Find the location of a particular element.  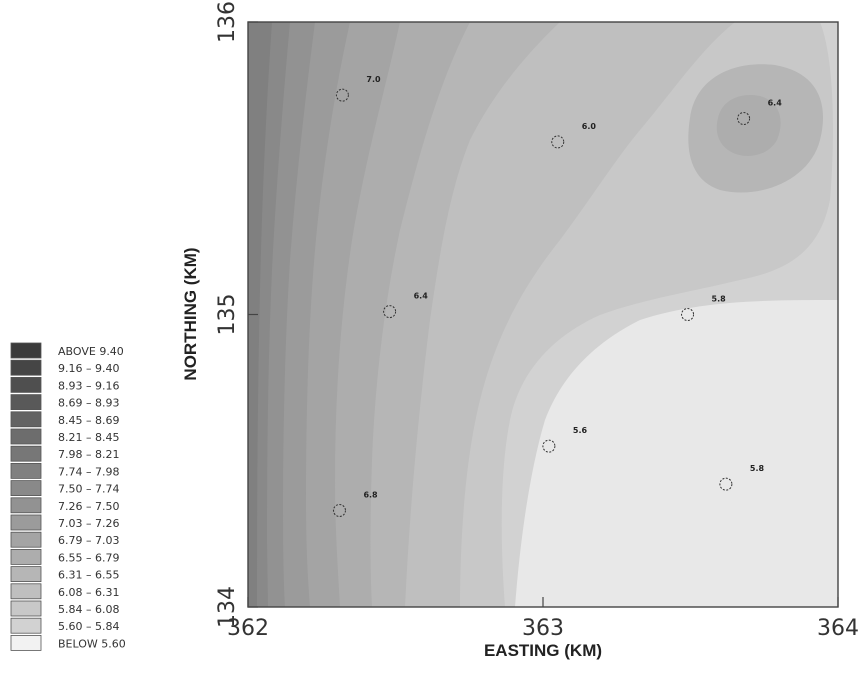

x-tick-label-363: 363 is located at coordinates (543, 628).